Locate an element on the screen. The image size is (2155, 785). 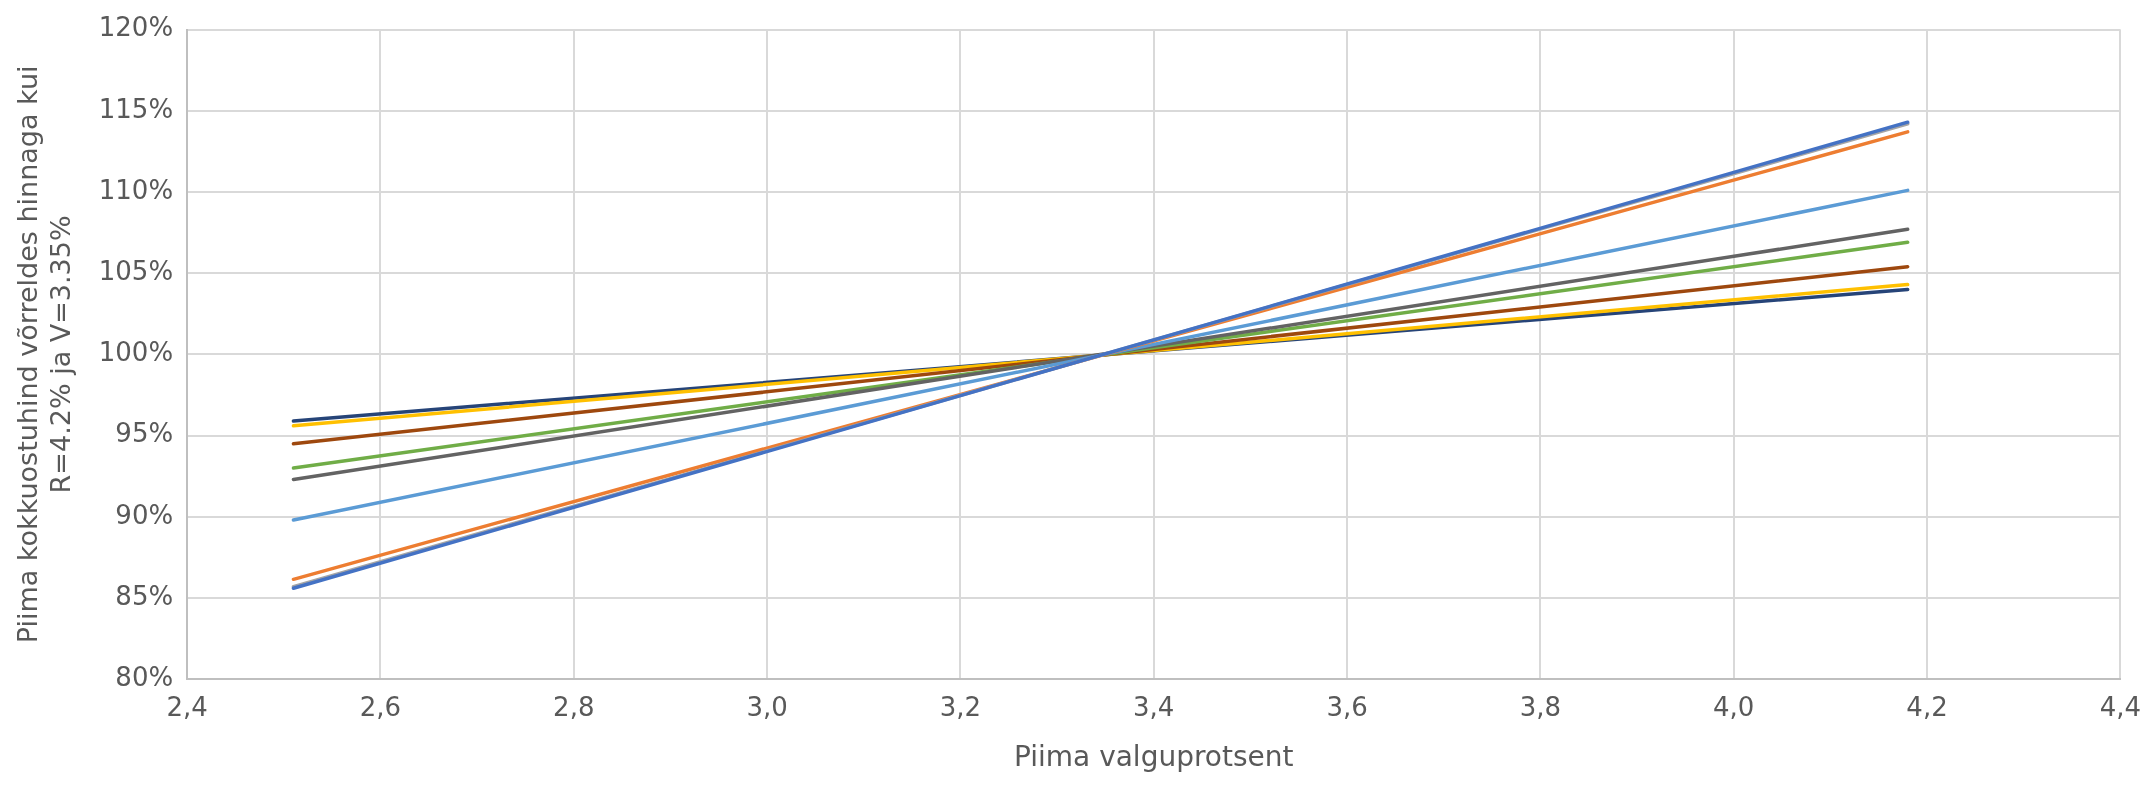
x-tick-label: 3,6 is located at coordinates (1347, 706).